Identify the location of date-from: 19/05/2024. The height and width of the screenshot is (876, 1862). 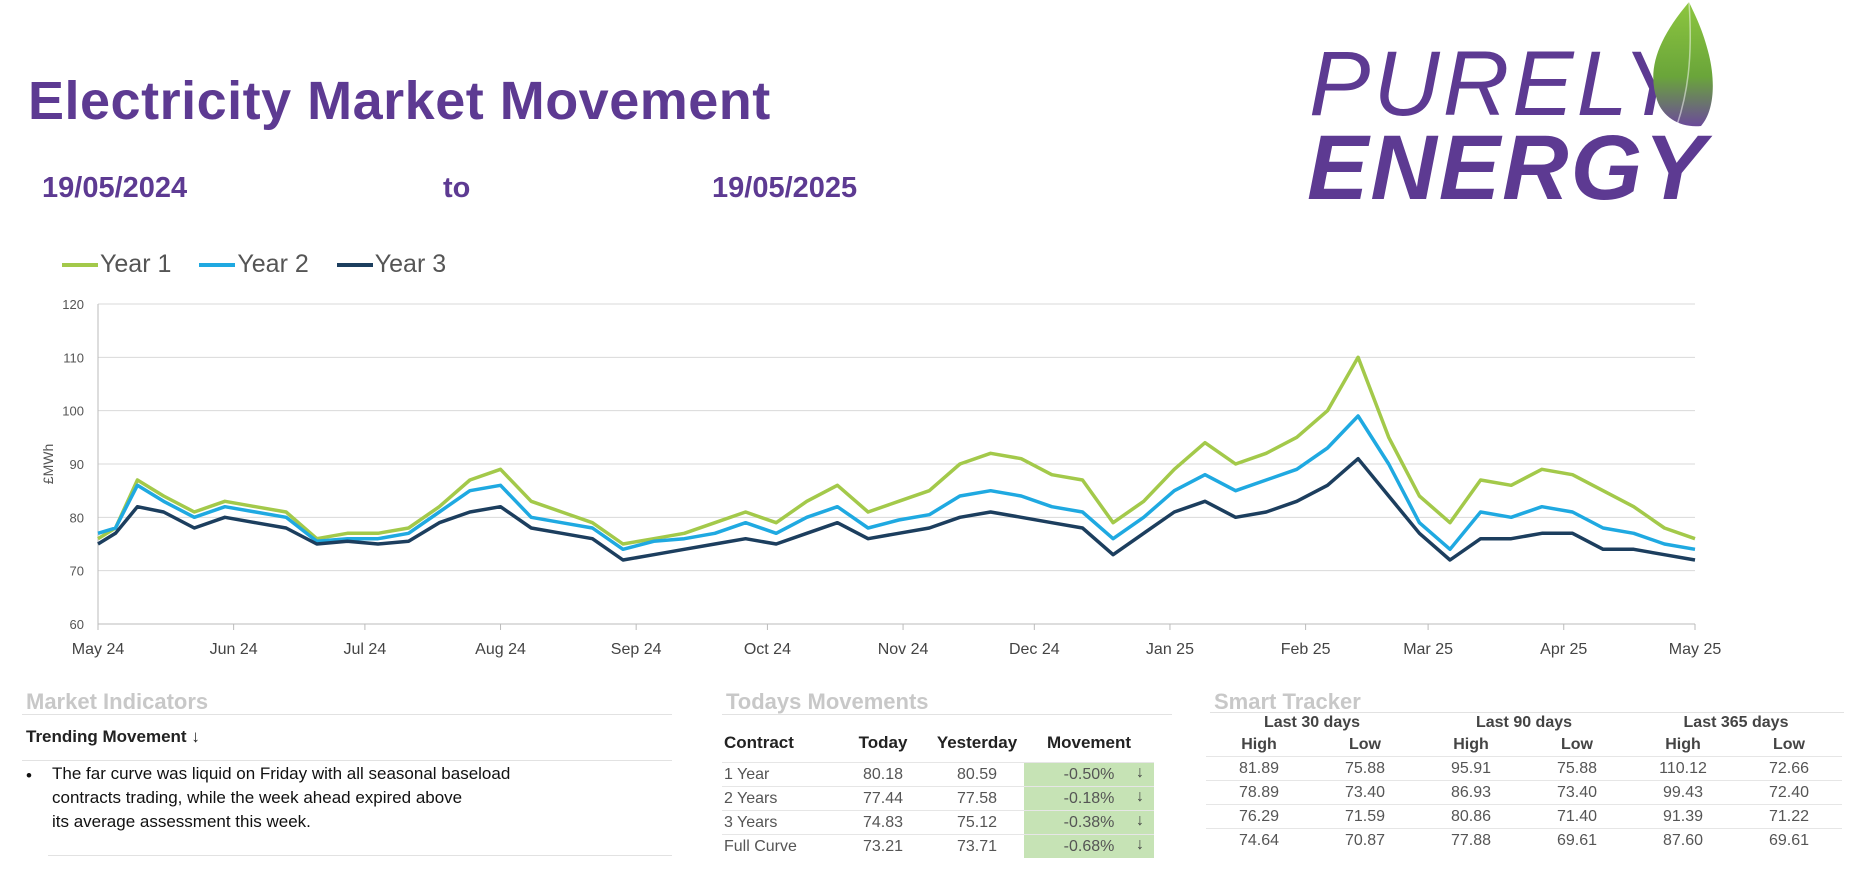
(115, 188).